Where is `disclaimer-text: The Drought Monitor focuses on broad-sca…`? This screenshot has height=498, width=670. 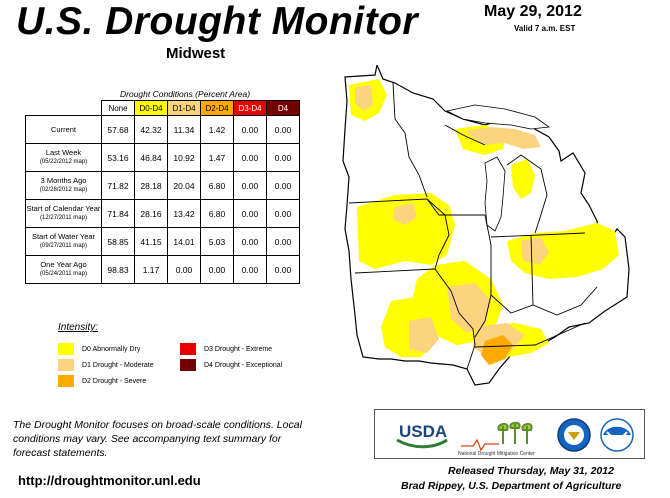 disclaimer-text: The Drought Monitor focuses on broad-sca… is located at coordinates (157, 439).